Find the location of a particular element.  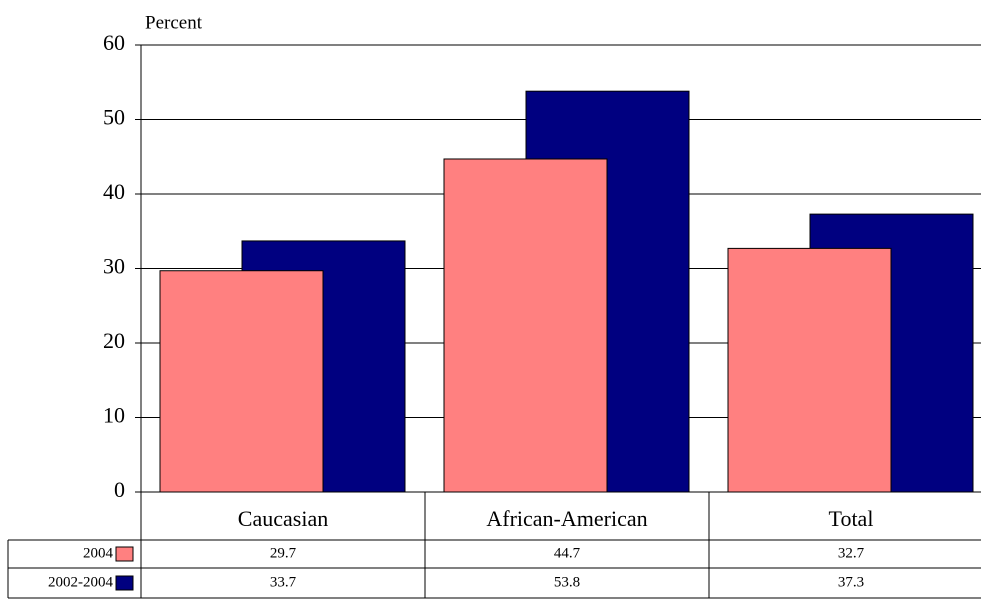

y-tick-label: 60 is located at coordinates (114, 42).